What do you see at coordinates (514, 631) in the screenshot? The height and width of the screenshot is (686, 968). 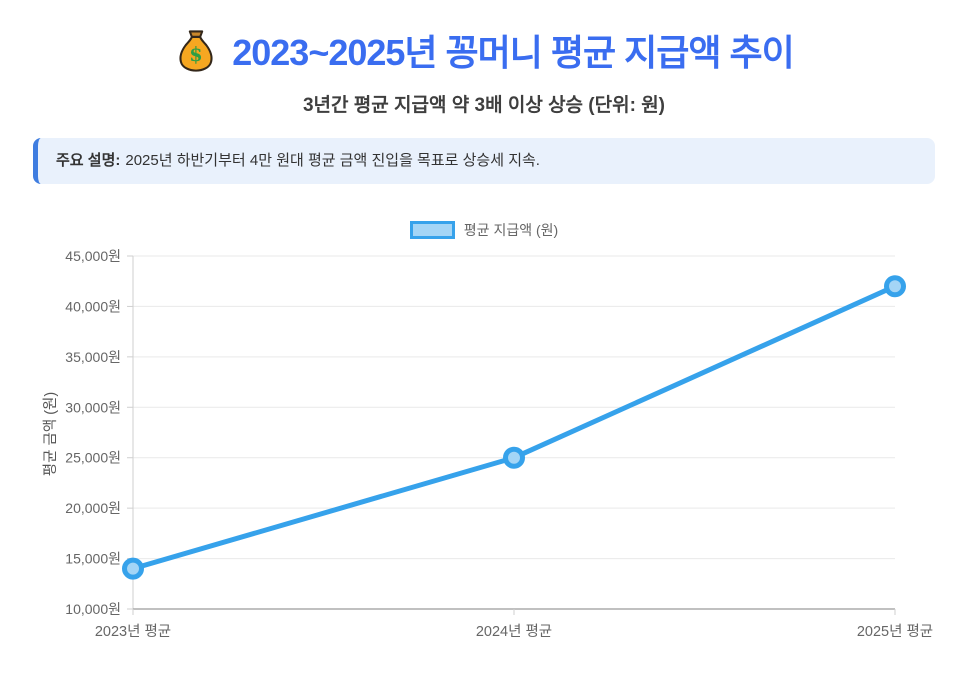 I see `x-tick-label: 2024년 평균` at bounding box center [514, 631].